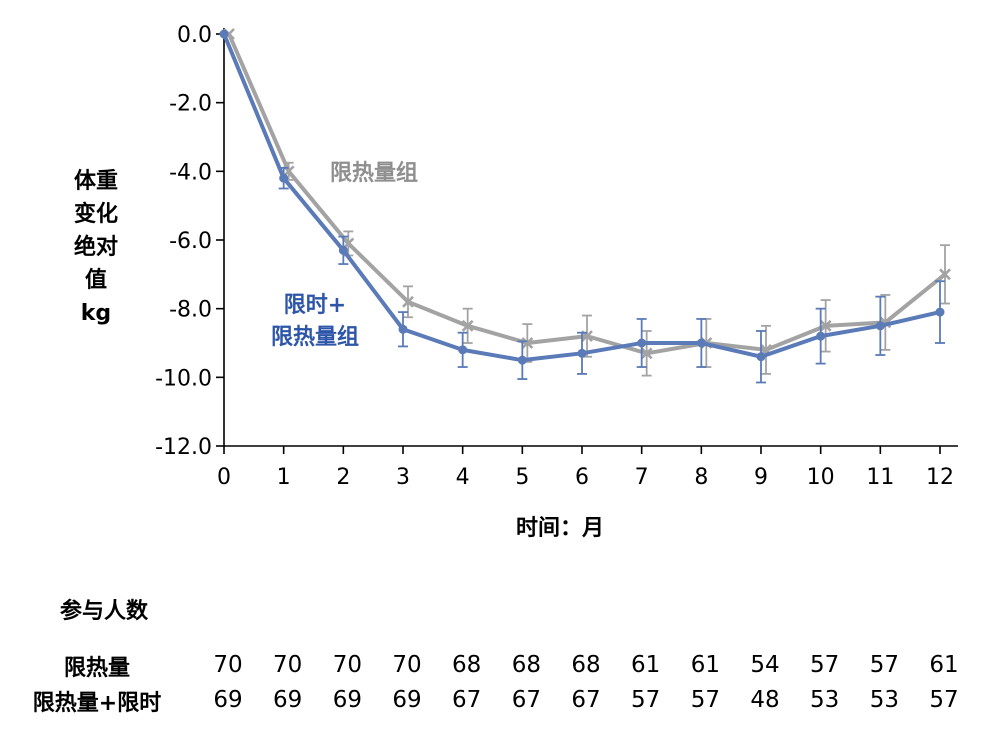  I want to click on y-axis-label-line: 值, so click(95, 280).